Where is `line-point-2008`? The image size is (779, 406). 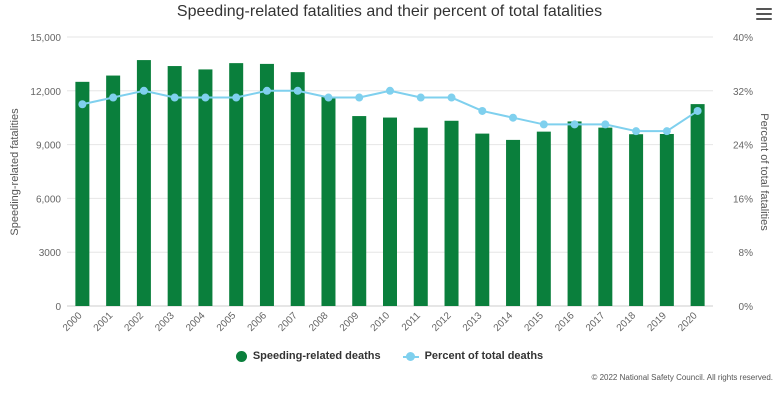
line-point-2008 is located at coordinates (328, 97).